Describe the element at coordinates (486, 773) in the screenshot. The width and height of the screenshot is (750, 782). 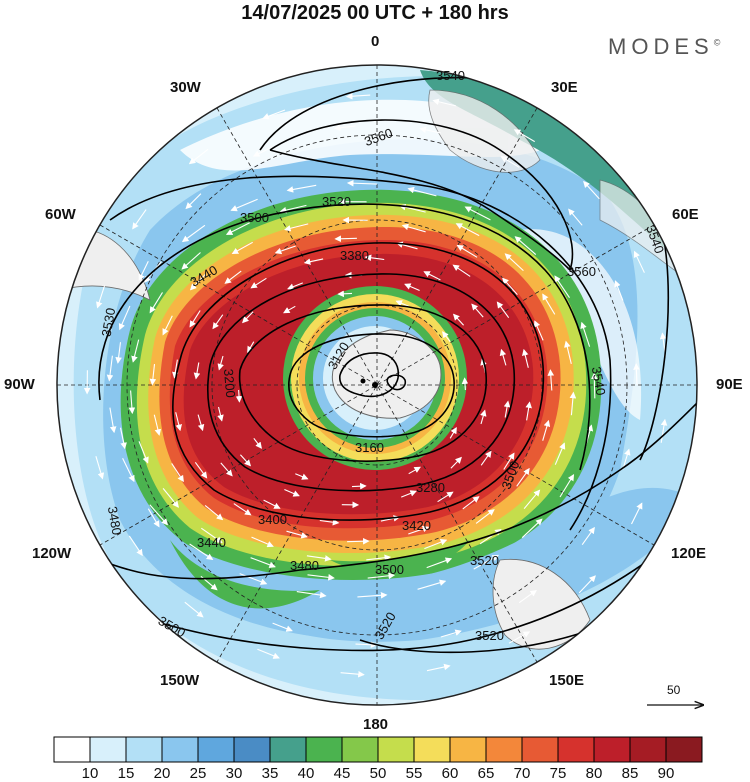
I see `colorbar-tick-label: 65` at that location.